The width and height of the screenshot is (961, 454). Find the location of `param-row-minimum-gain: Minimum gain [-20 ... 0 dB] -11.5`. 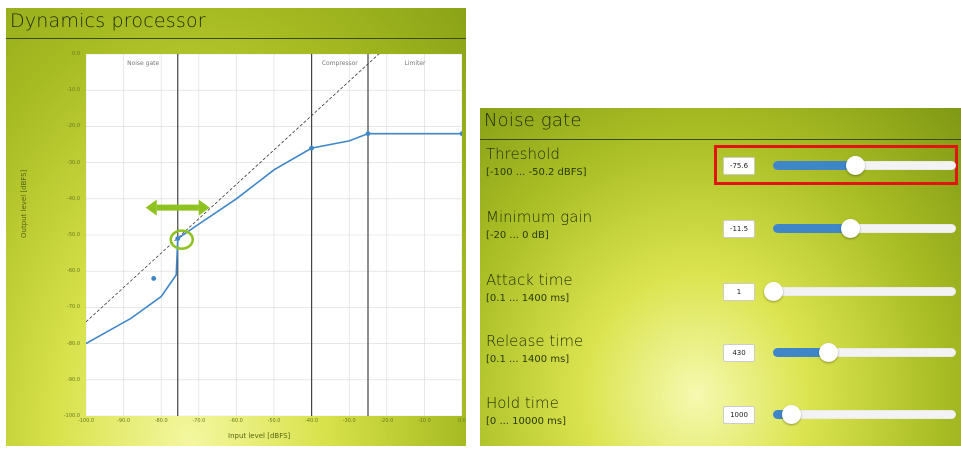

param-row-minimum-gain: Minimum gain [-20 ... 0 dB] -11.5 is located at coordinates (720, 238).